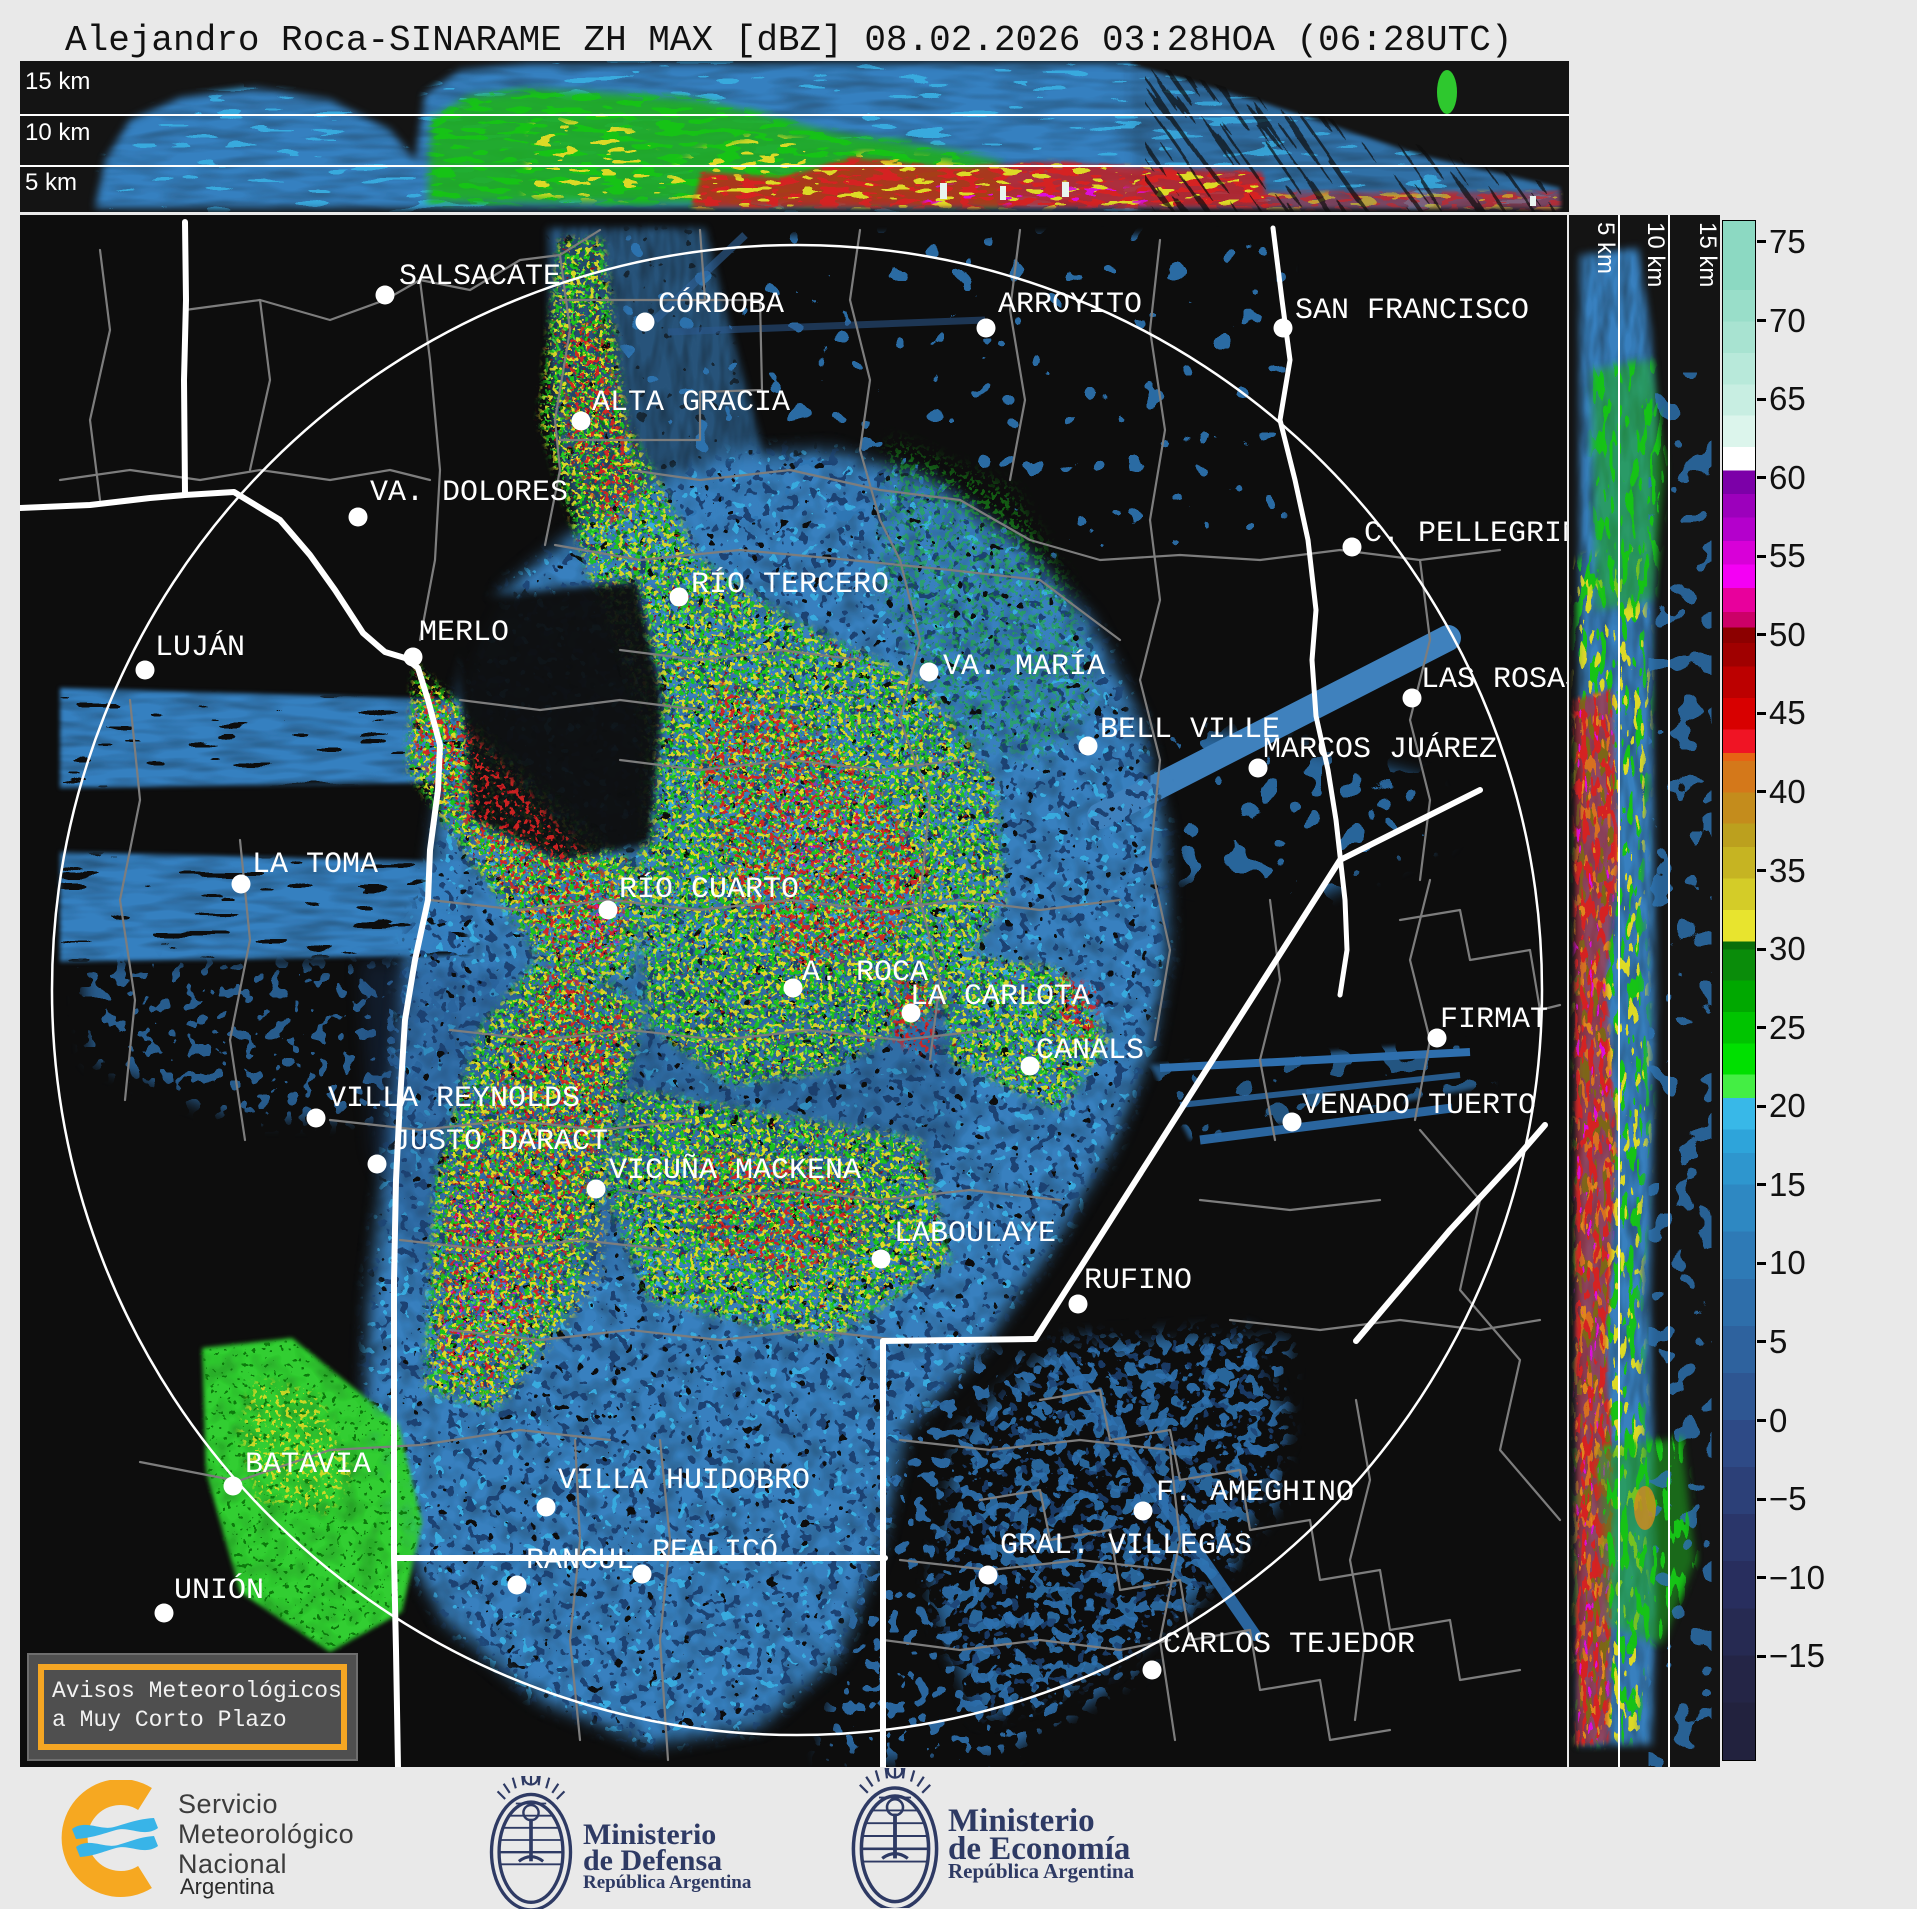  I want to click on svg-text: LAS ROSAS, so click(1494, 680).